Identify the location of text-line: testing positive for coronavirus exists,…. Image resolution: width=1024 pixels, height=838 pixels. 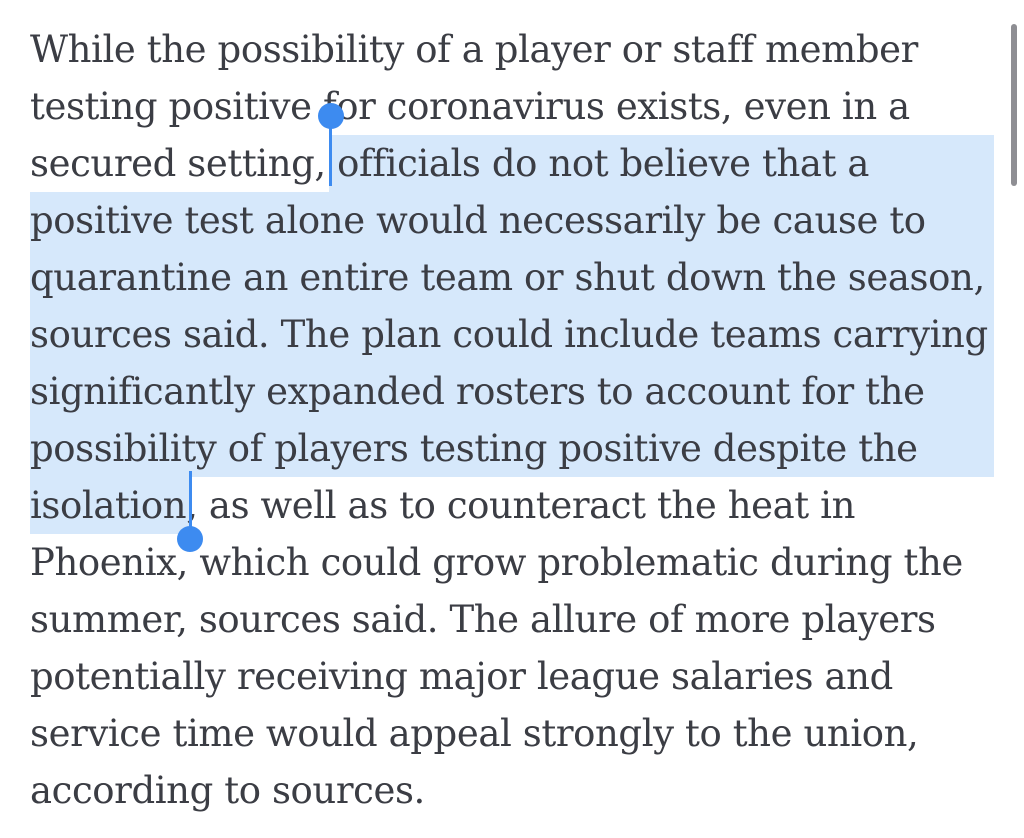
(525, 106).